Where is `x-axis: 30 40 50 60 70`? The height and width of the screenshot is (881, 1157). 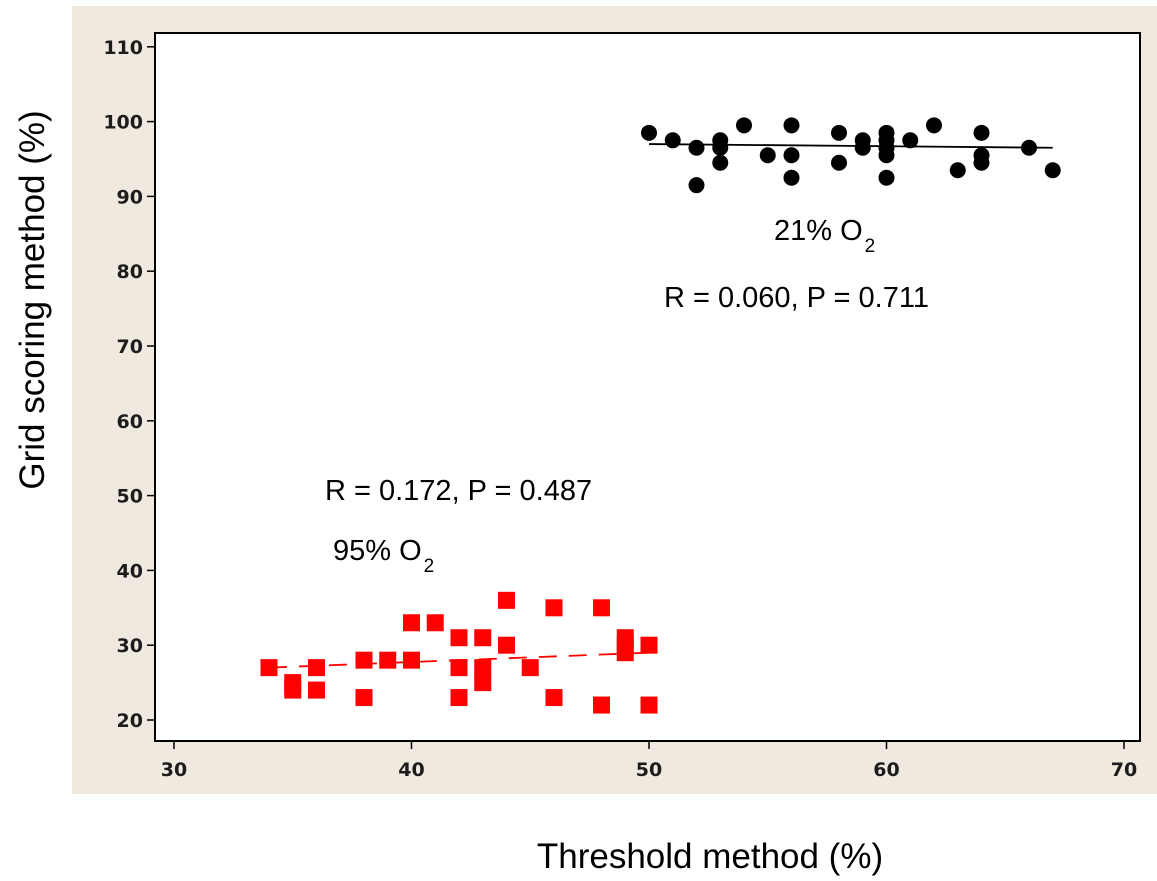 x-axis: 30 40 50 60 70 is located at coordinates (649, 761).